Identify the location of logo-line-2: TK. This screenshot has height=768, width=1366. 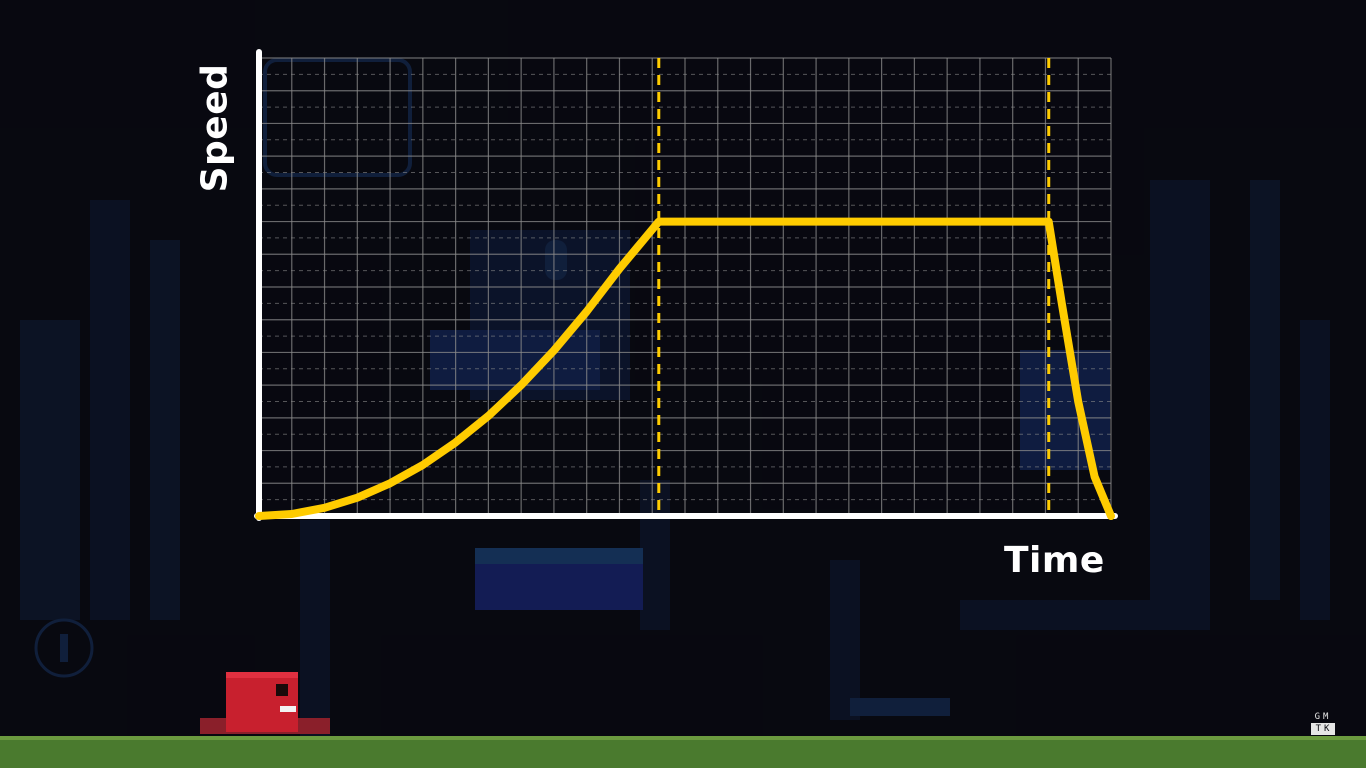
(1323, 729).